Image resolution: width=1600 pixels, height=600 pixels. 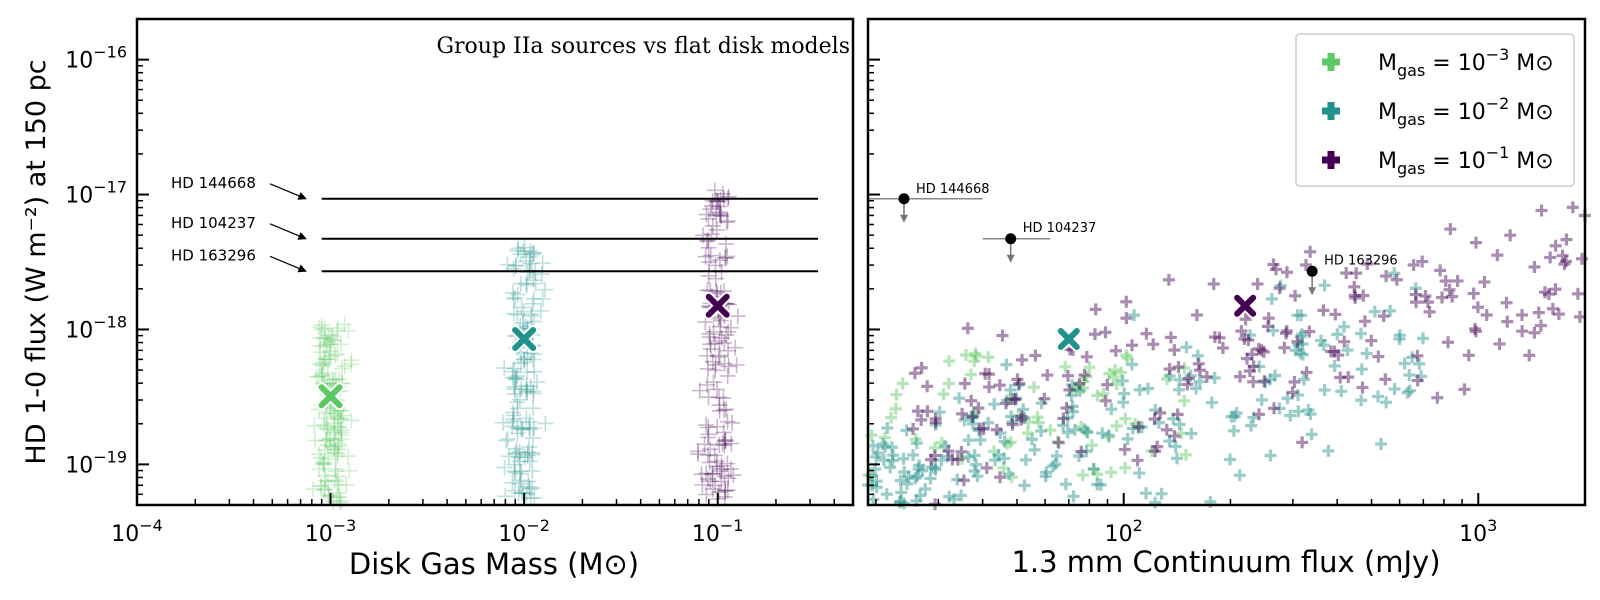 I want to click on legend-entry-label: Mgas = 10−3 M⊙, so click(x=1466, y=62).